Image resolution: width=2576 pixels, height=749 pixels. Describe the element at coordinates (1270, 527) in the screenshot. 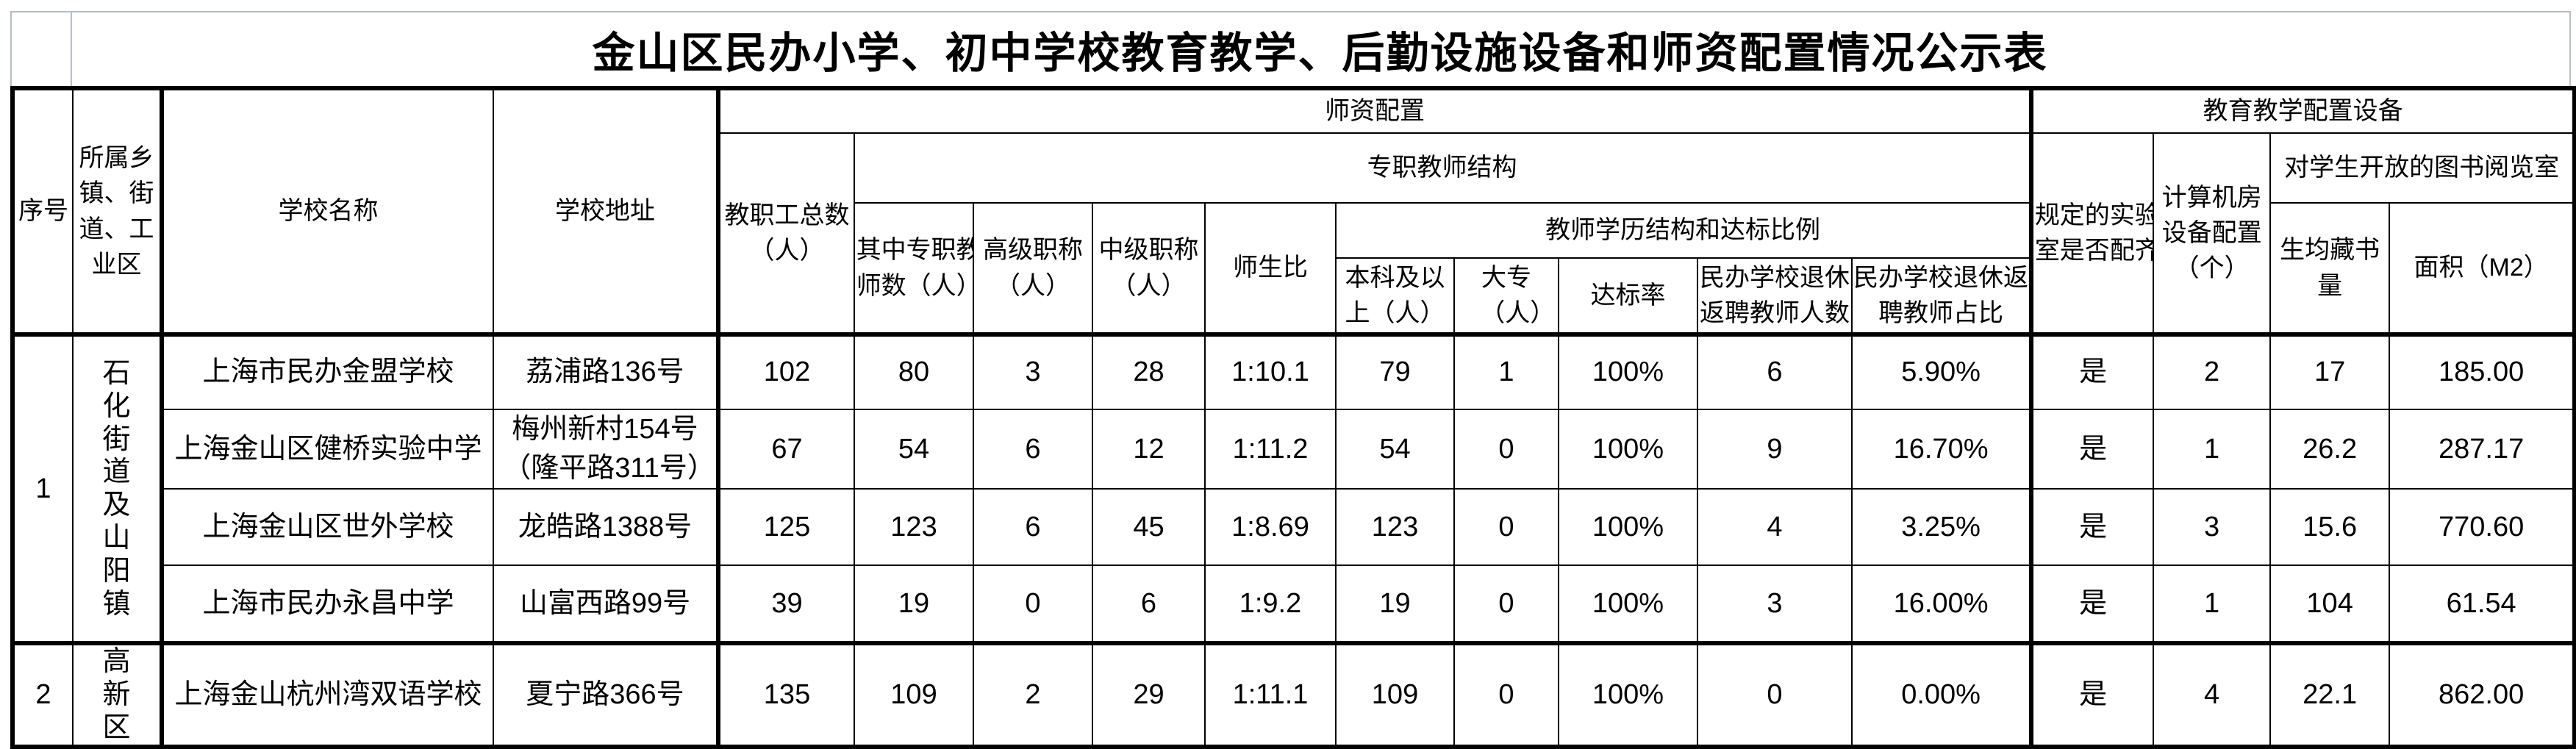

I see `ratio-cell: 1:8.69` at that location.